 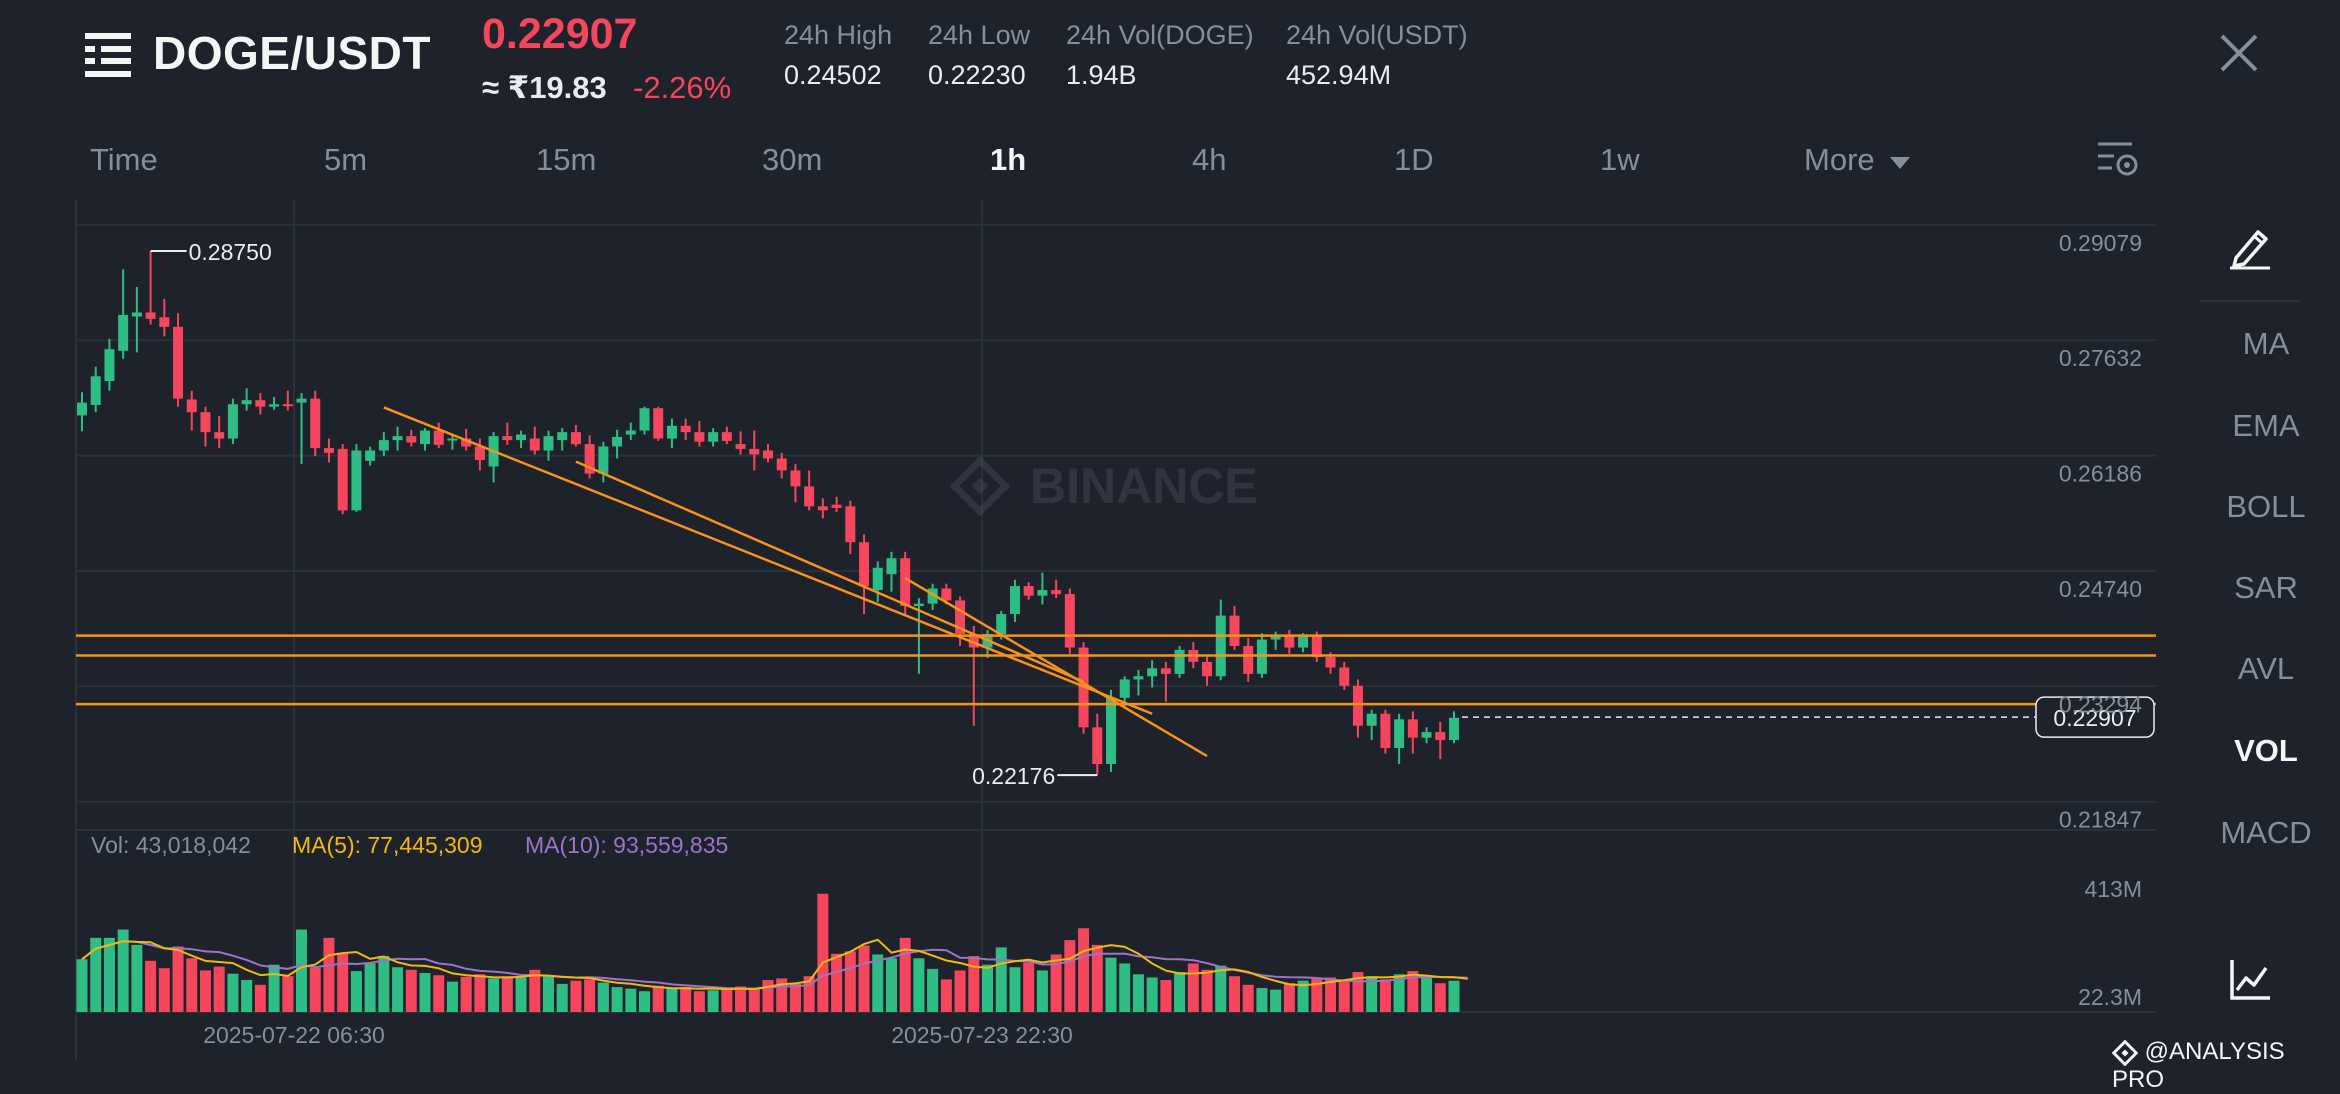 I want to click on binance-logo-icon, so click(x=980, y=486).